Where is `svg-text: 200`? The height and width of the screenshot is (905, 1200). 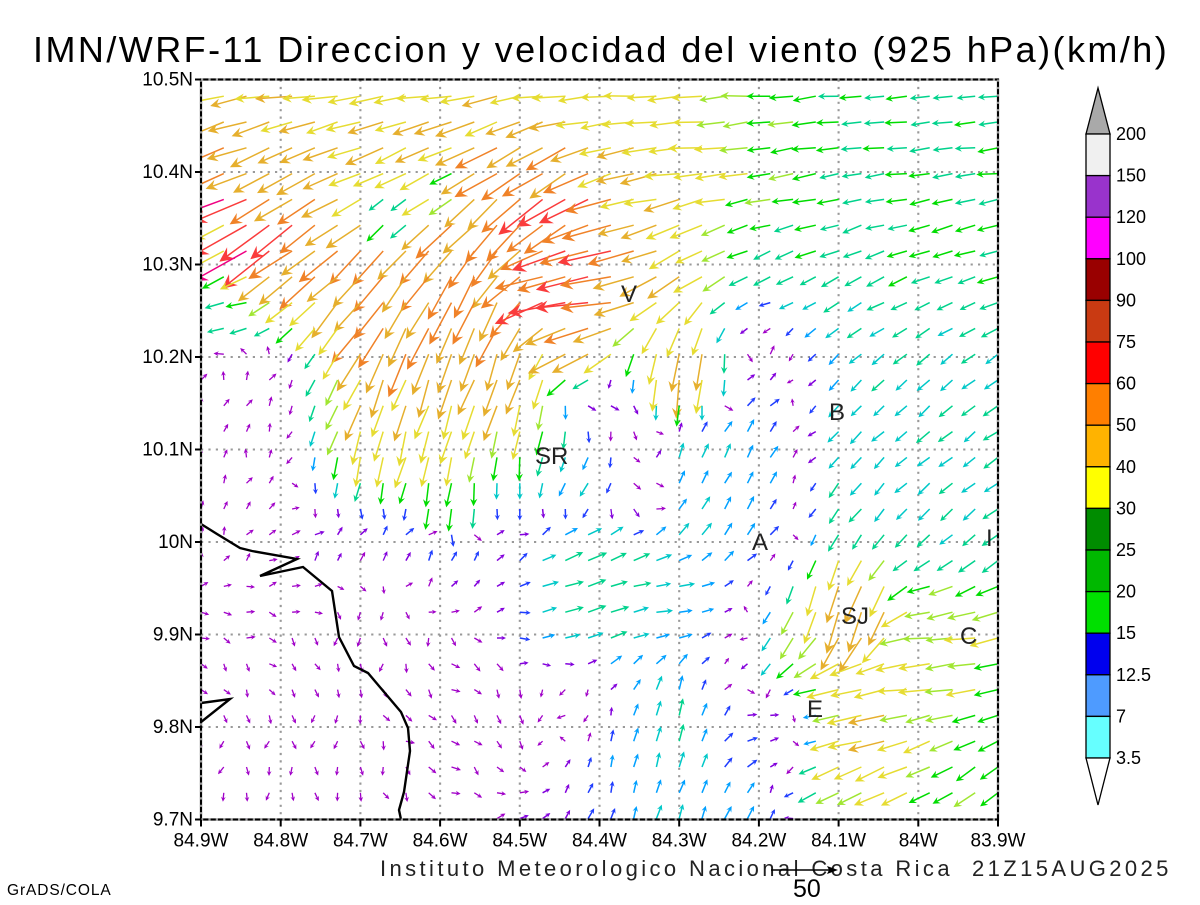
svg-text: 200 is located at coordinates (1131, 134).